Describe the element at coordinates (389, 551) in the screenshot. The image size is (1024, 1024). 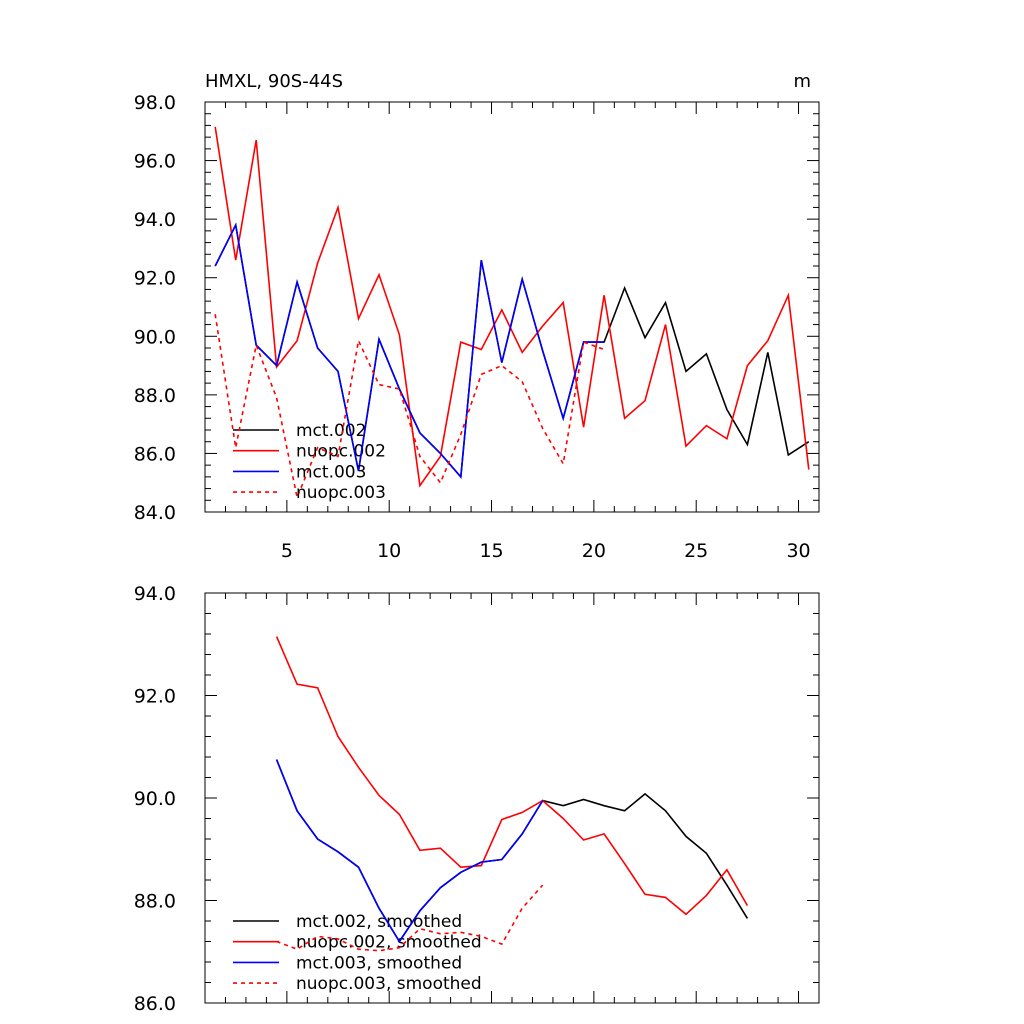
I see `x-tick-label: 10` at that location.